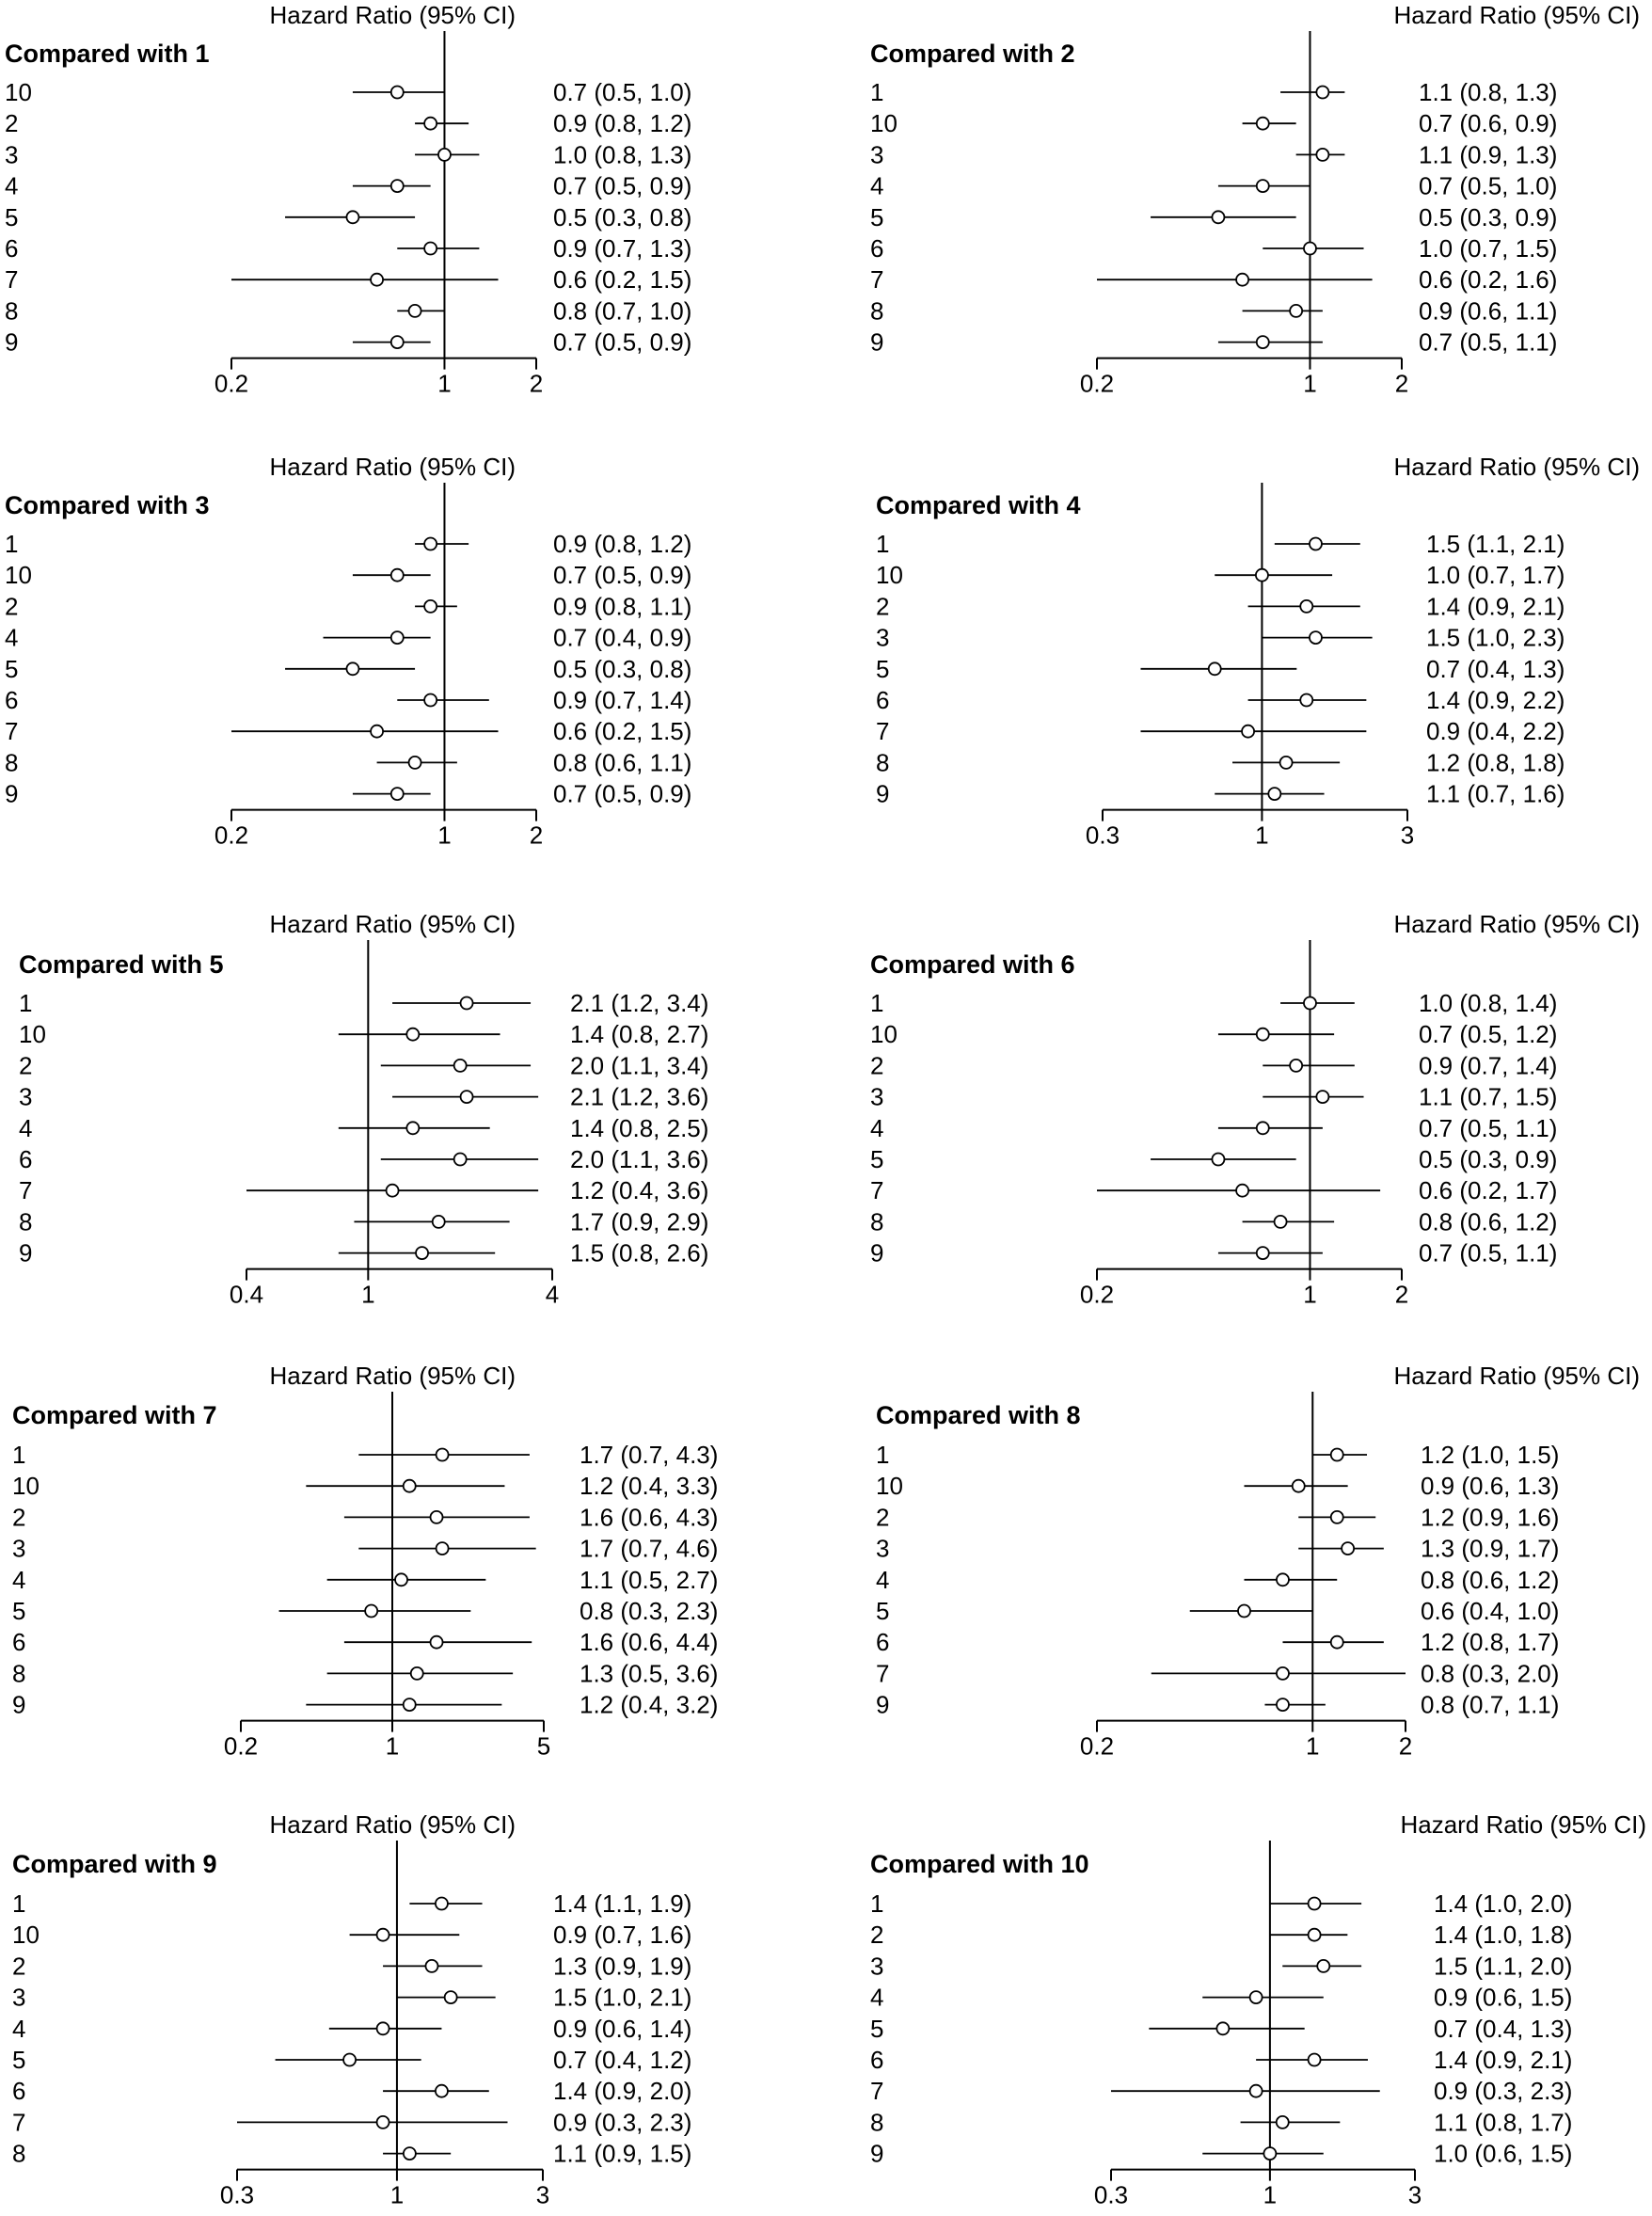 The width and height of the screenshot is (1652, 2216). Describe the element at coordinates (1503, 2029) in the screenshot. I see `hr-ci-value: 0.7 (0.4, 1.3)` at that location.